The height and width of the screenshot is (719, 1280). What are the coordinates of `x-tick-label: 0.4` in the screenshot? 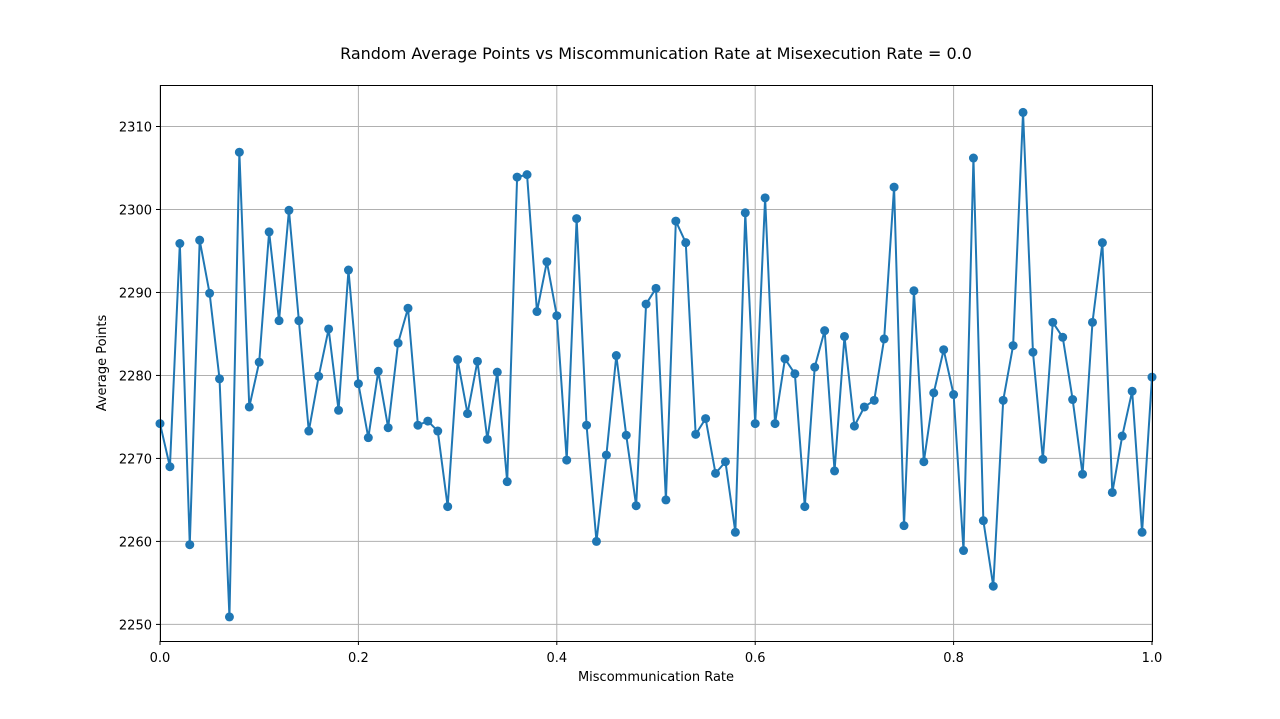 It's located at (556, 658).